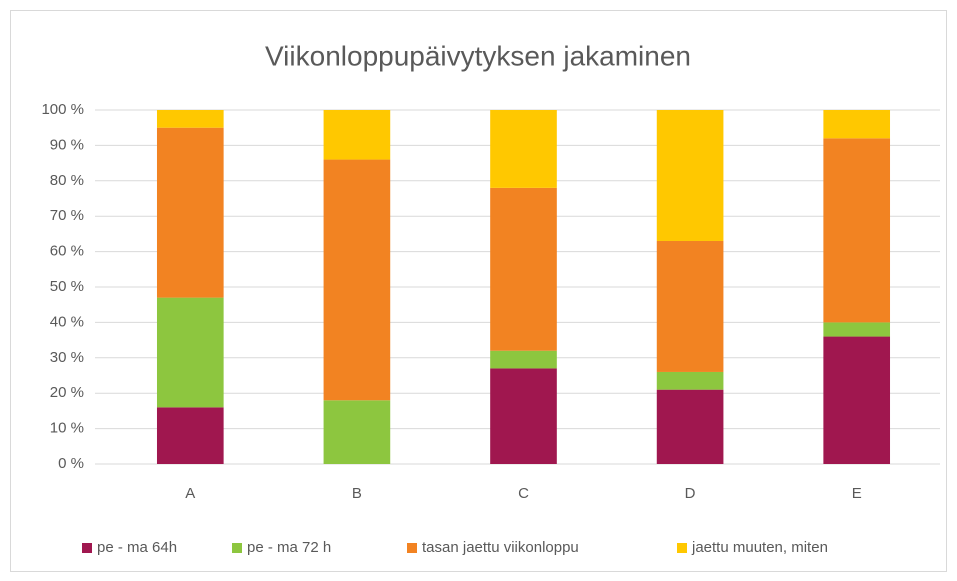  I want to click on legend-label: tasan jaettu viikonloppu, so click(500, 547).